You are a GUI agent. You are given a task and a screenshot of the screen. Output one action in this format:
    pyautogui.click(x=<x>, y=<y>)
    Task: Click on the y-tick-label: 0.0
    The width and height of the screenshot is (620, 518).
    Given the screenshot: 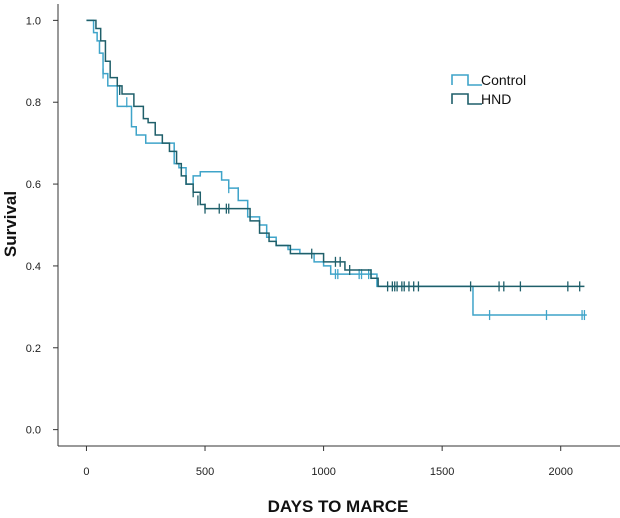 What is the action you would take?
    pyautogui.click(x=33, y=431)
    